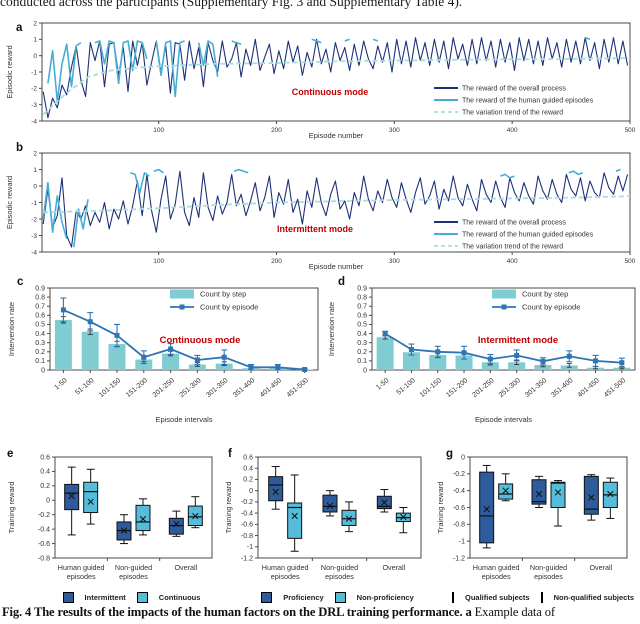 This screenshot has width=640, height=624. I want to click on svg-text: 201-250, so click(164, 388).